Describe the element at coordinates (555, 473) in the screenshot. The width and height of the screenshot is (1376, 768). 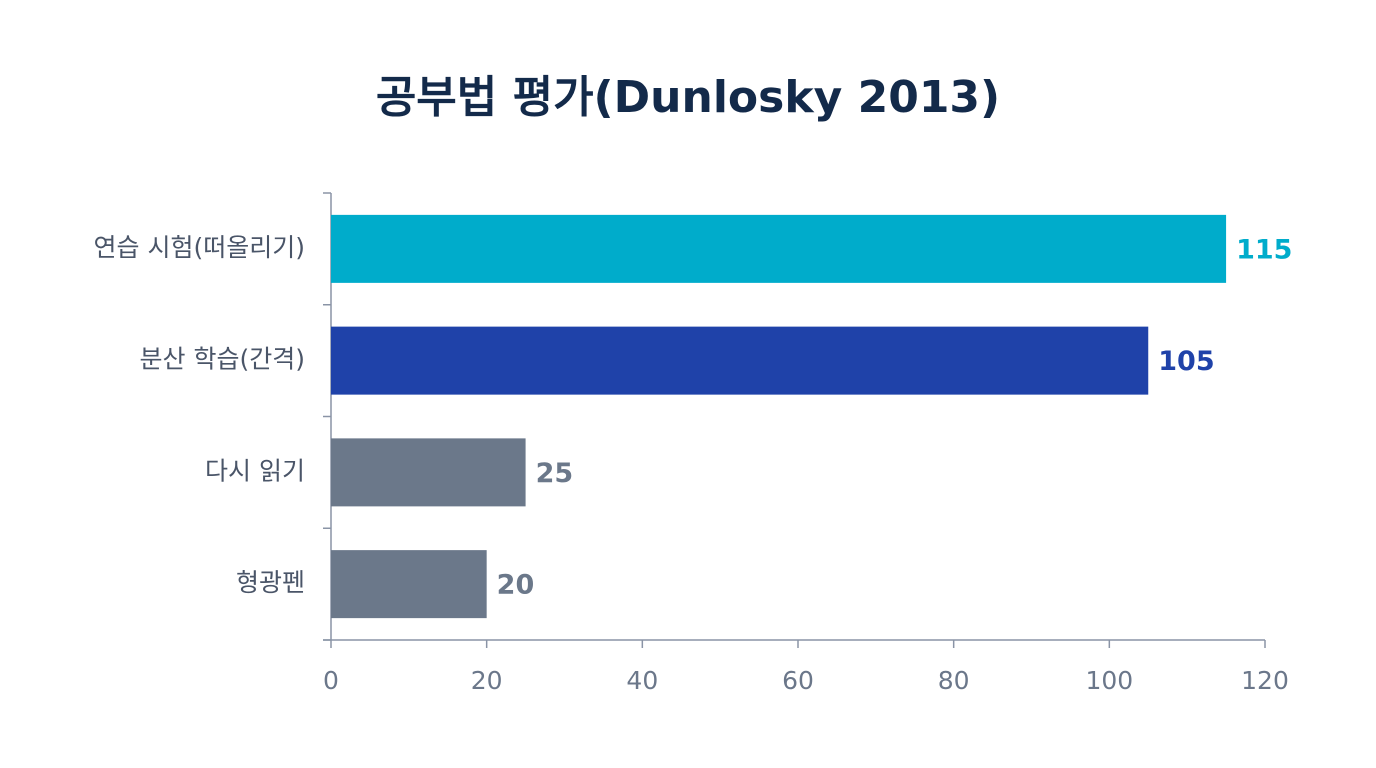
I see `value-label: 25` at that location.